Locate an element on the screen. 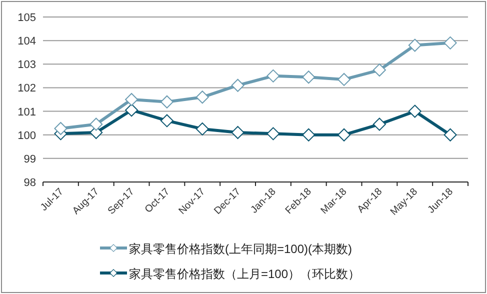 The image size is (487, 294). y-tick-label: 103 is located at coordinates (27, 65).